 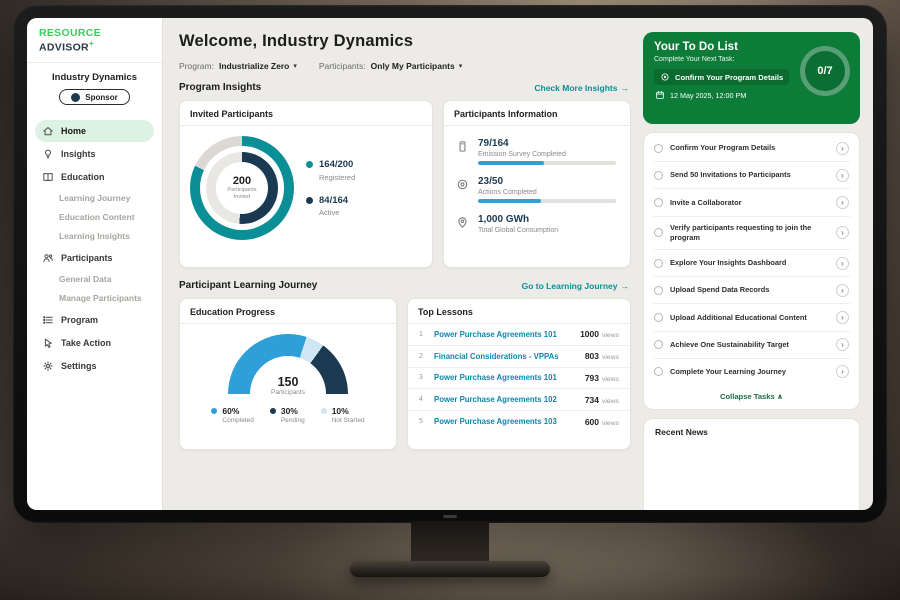 I want to click on emission-survey-progressbar, so click(x=547, y=163).